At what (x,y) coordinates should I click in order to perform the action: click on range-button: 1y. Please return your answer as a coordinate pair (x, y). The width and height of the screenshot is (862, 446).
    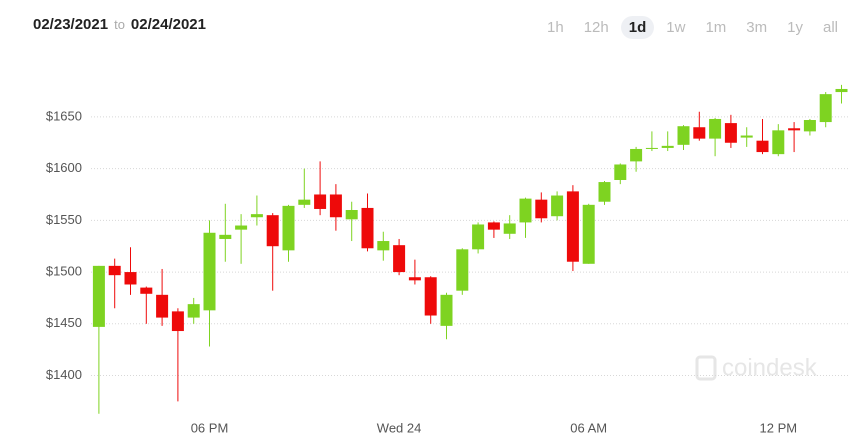
    Looking at the image, I should click on (795, 27).